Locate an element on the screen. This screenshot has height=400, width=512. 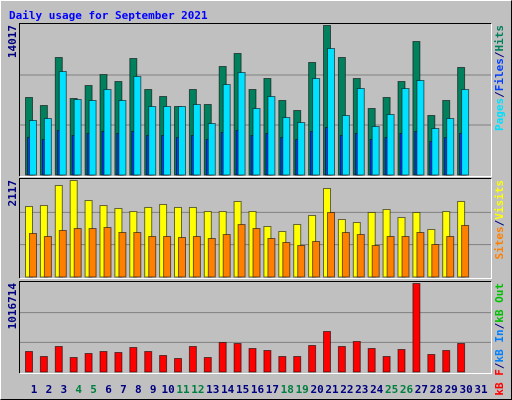
legend-entry: Hits is located at coordinates (499, 38).